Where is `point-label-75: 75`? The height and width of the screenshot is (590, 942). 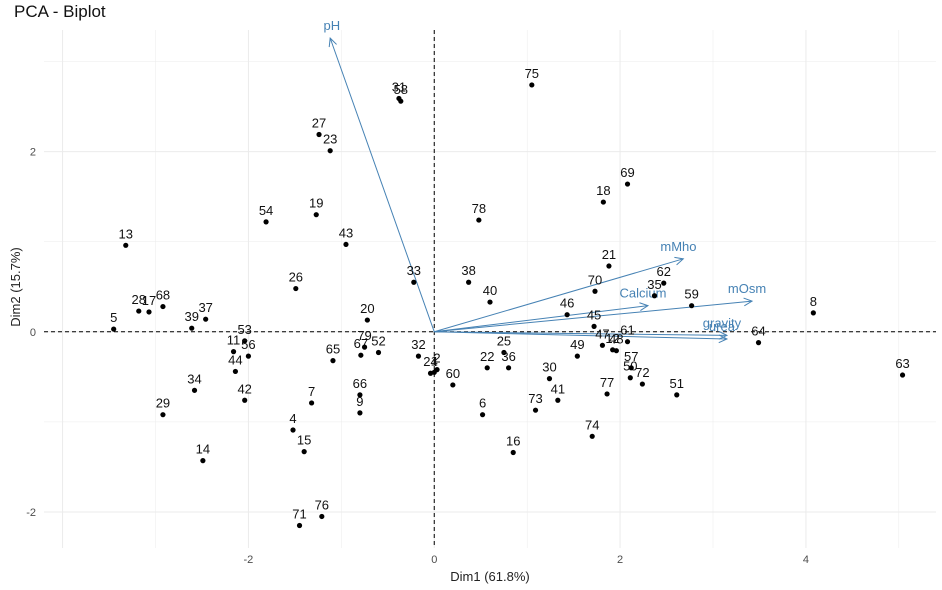 point-label-75: 75 is located at coordinates (532, 73).